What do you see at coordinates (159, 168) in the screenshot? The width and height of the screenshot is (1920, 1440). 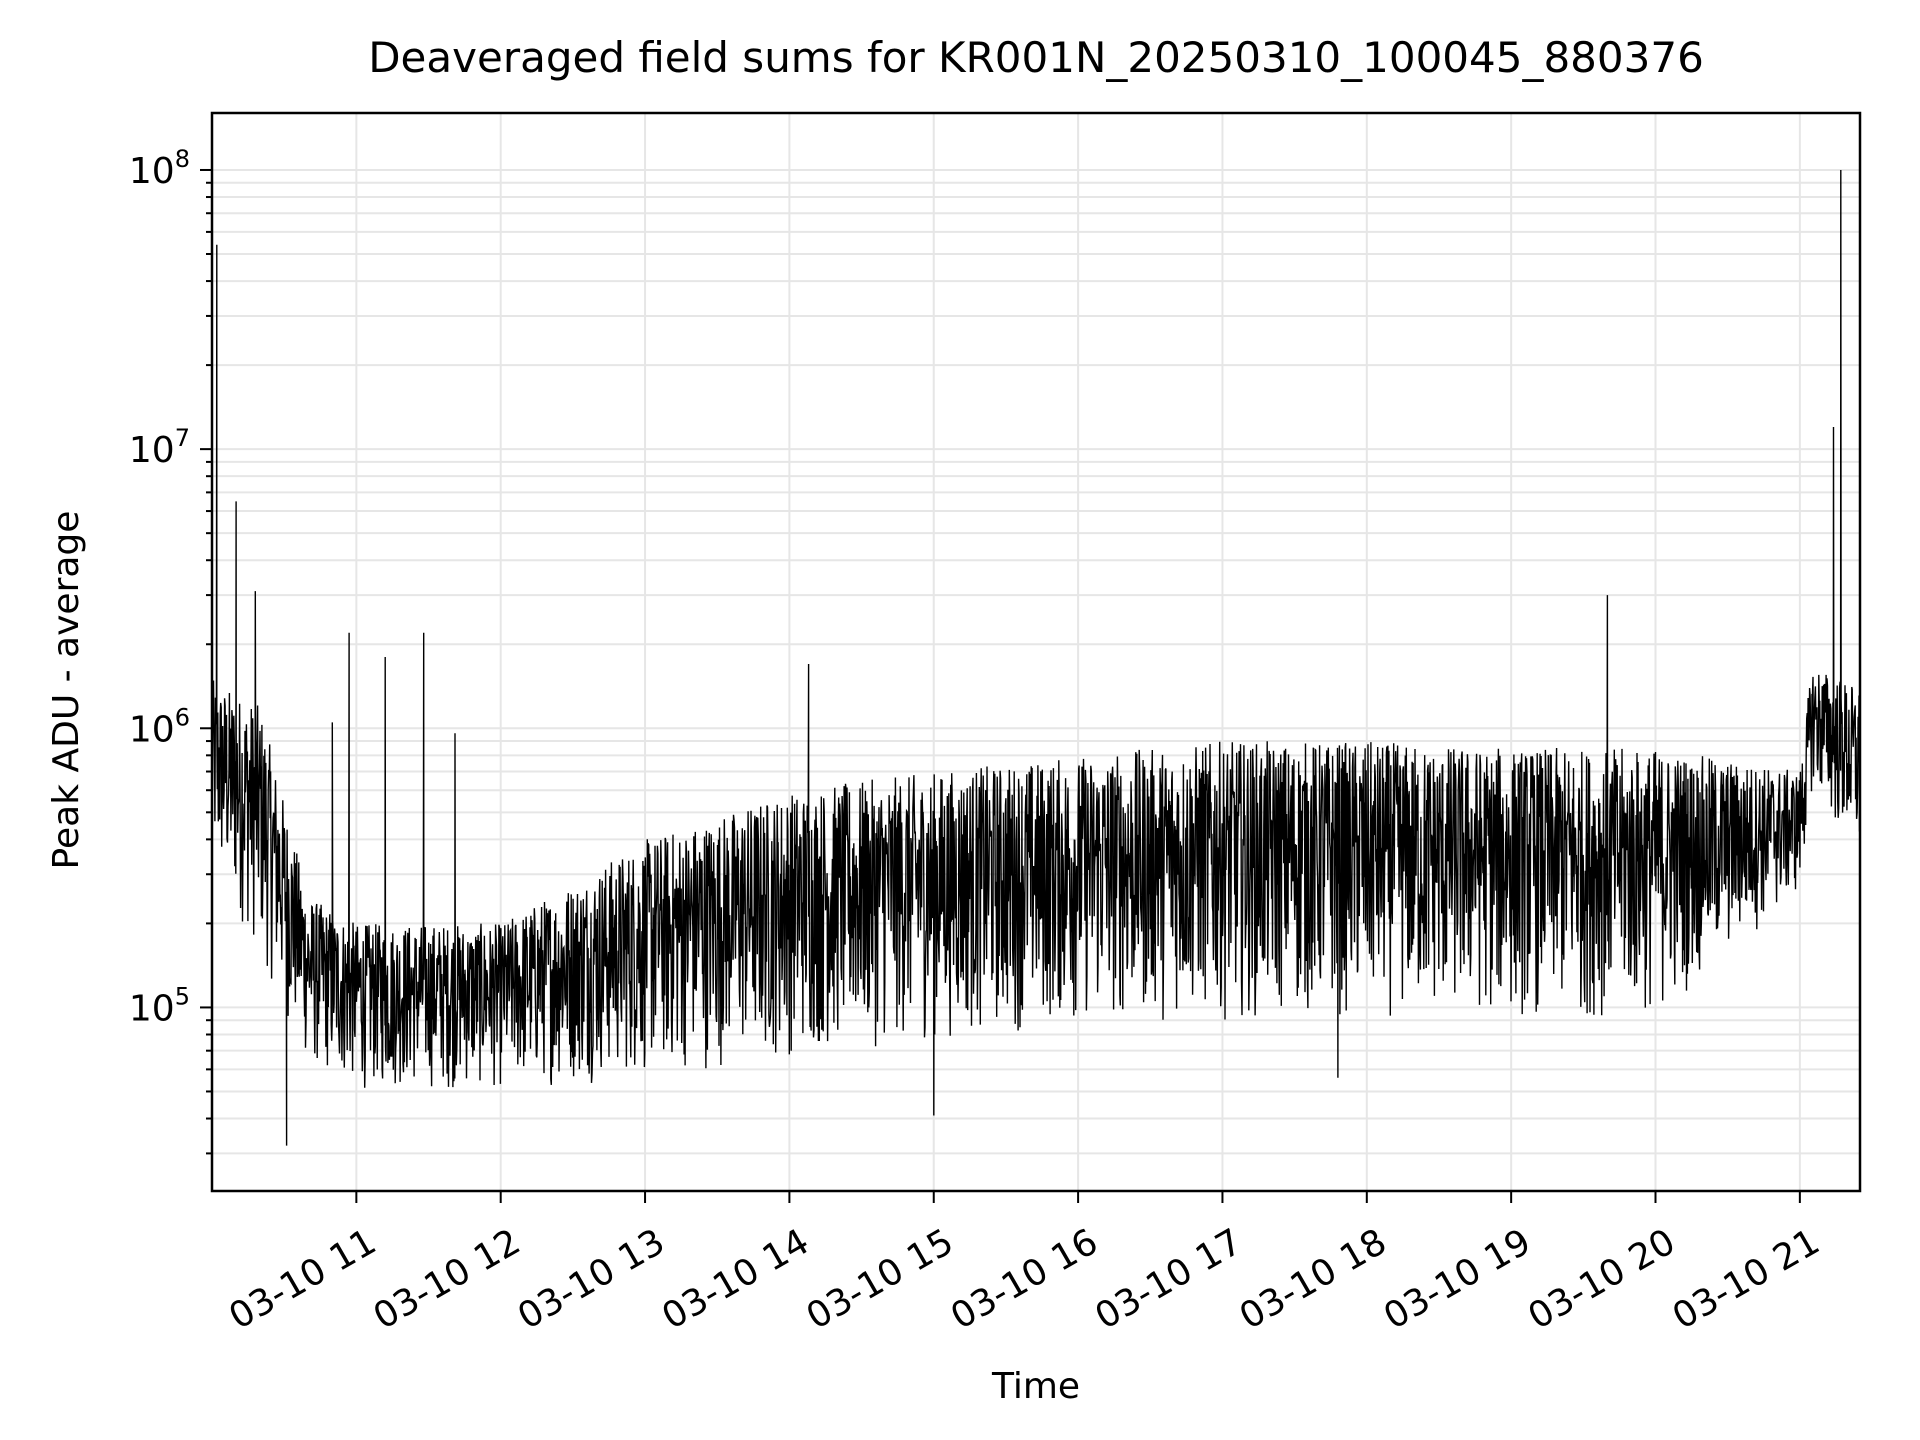 I see `y-tick-label: 10⁸` at bounding box center [159, 168].